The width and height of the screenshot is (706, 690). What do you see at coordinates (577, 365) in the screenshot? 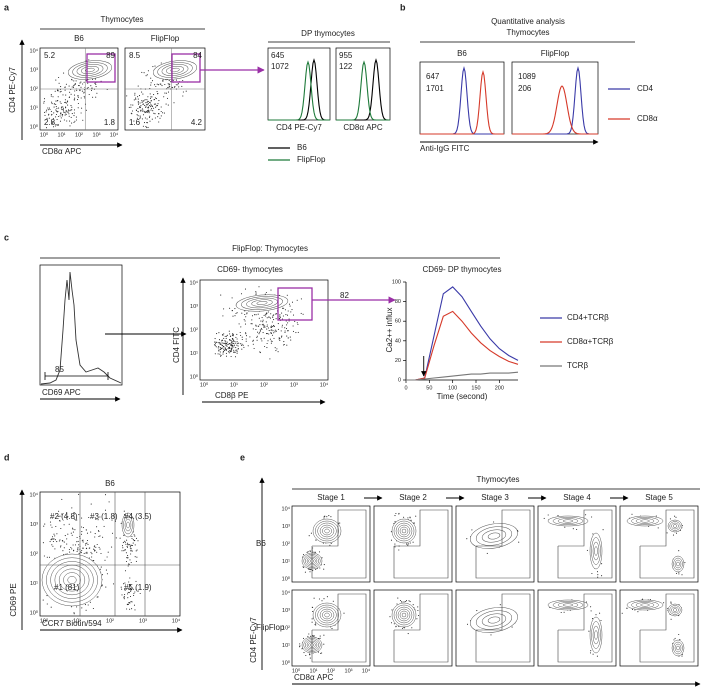
I see `legend-label: TCRβ` at bounding box center [577, 365].